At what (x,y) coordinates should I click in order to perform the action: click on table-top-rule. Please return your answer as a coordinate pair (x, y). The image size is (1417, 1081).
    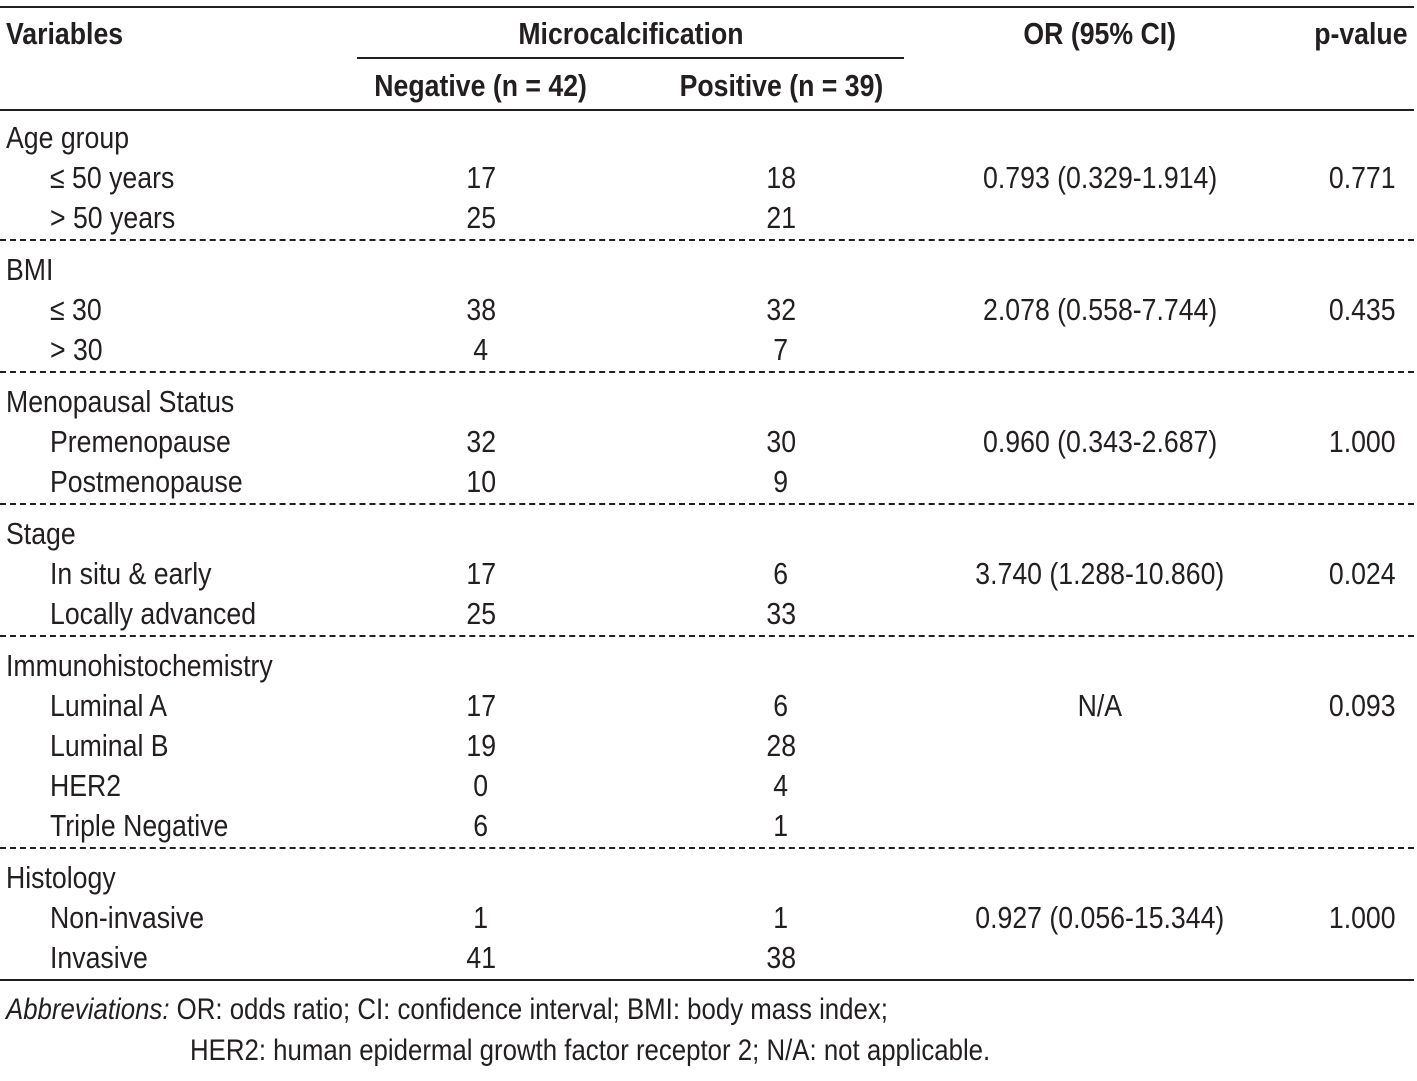
    Looking at the image, I should click on (707, 7).